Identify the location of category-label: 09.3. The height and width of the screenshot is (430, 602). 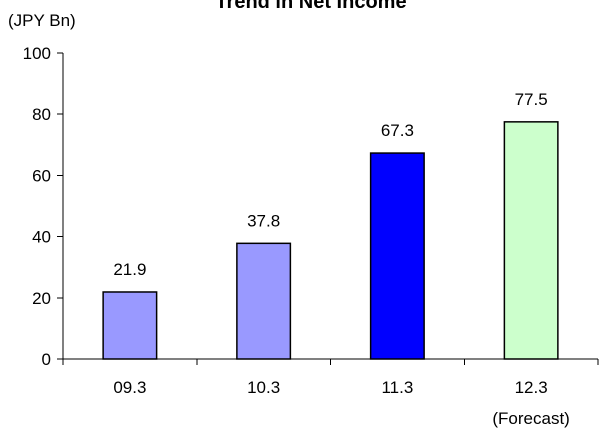
(129, 387).